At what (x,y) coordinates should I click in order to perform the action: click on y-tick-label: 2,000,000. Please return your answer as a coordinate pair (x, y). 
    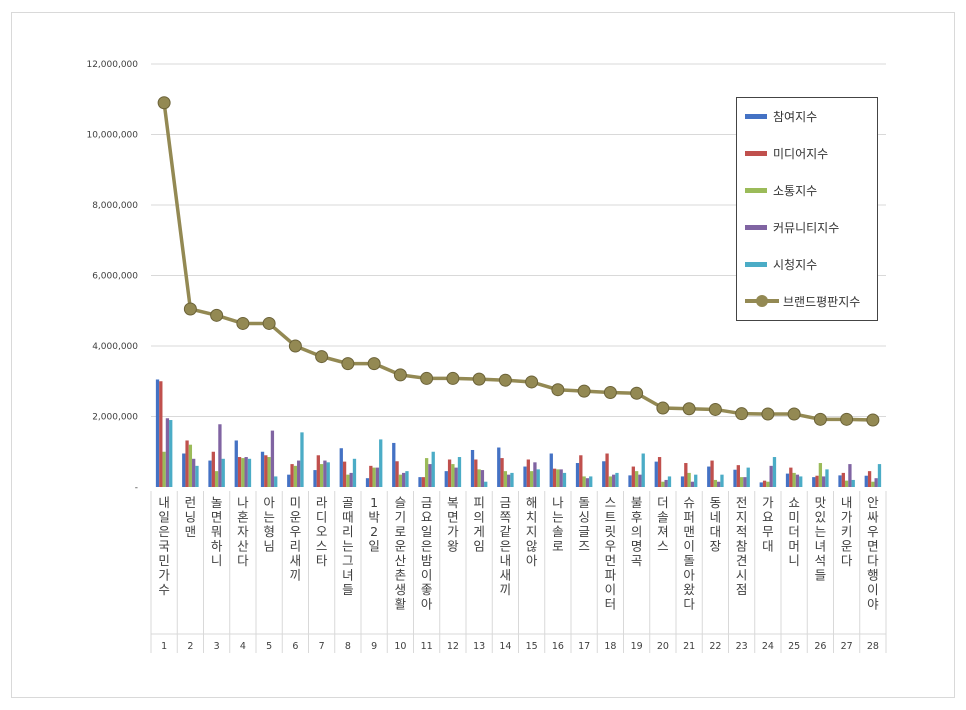
    Looking at the image, I should click on (115, 418).